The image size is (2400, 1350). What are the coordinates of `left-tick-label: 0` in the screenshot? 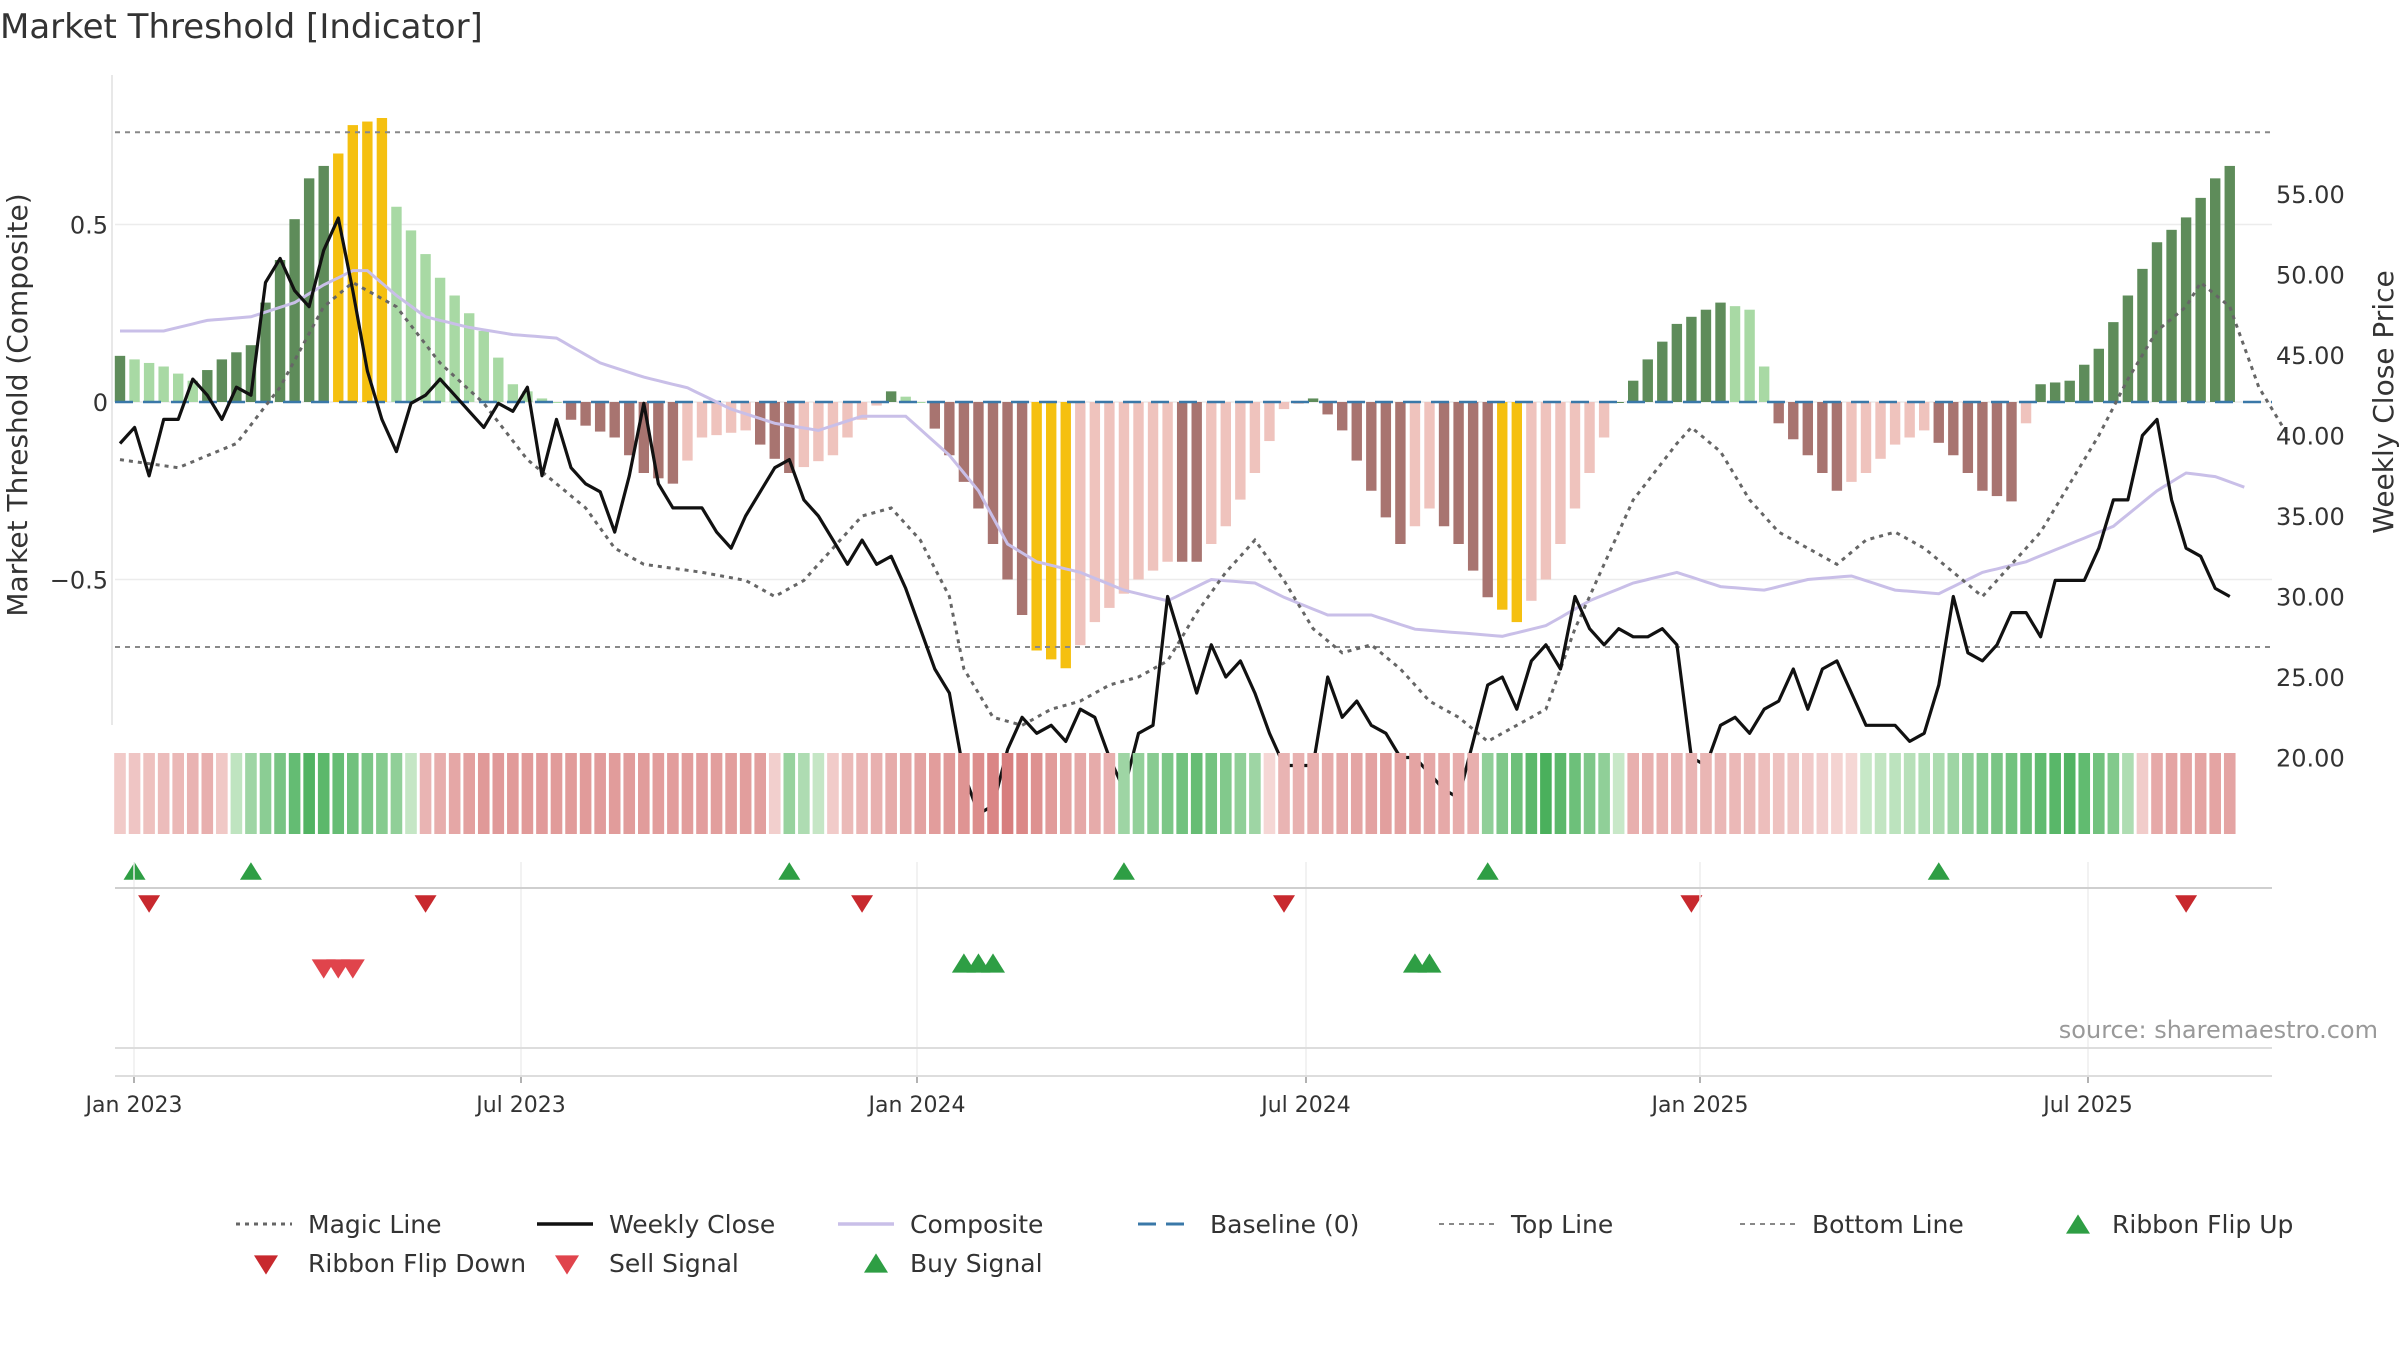 It's located at (100, 403).